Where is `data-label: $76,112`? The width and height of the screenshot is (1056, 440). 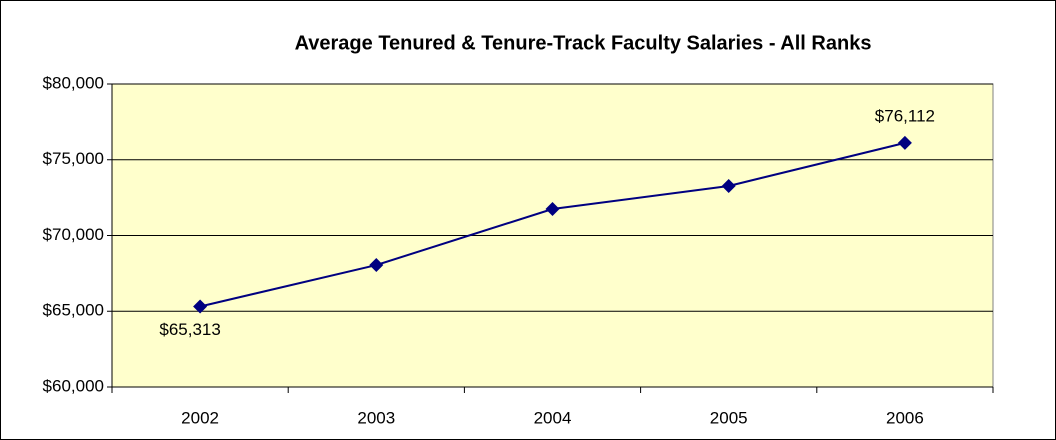 data-label: $76,112 is located at coordinates (905, 115).